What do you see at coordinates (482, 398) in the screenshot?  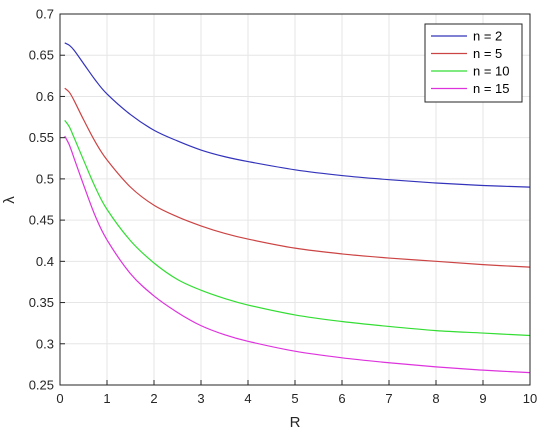 I see `x-tick-label: 9` at bounding box center [482, 398].